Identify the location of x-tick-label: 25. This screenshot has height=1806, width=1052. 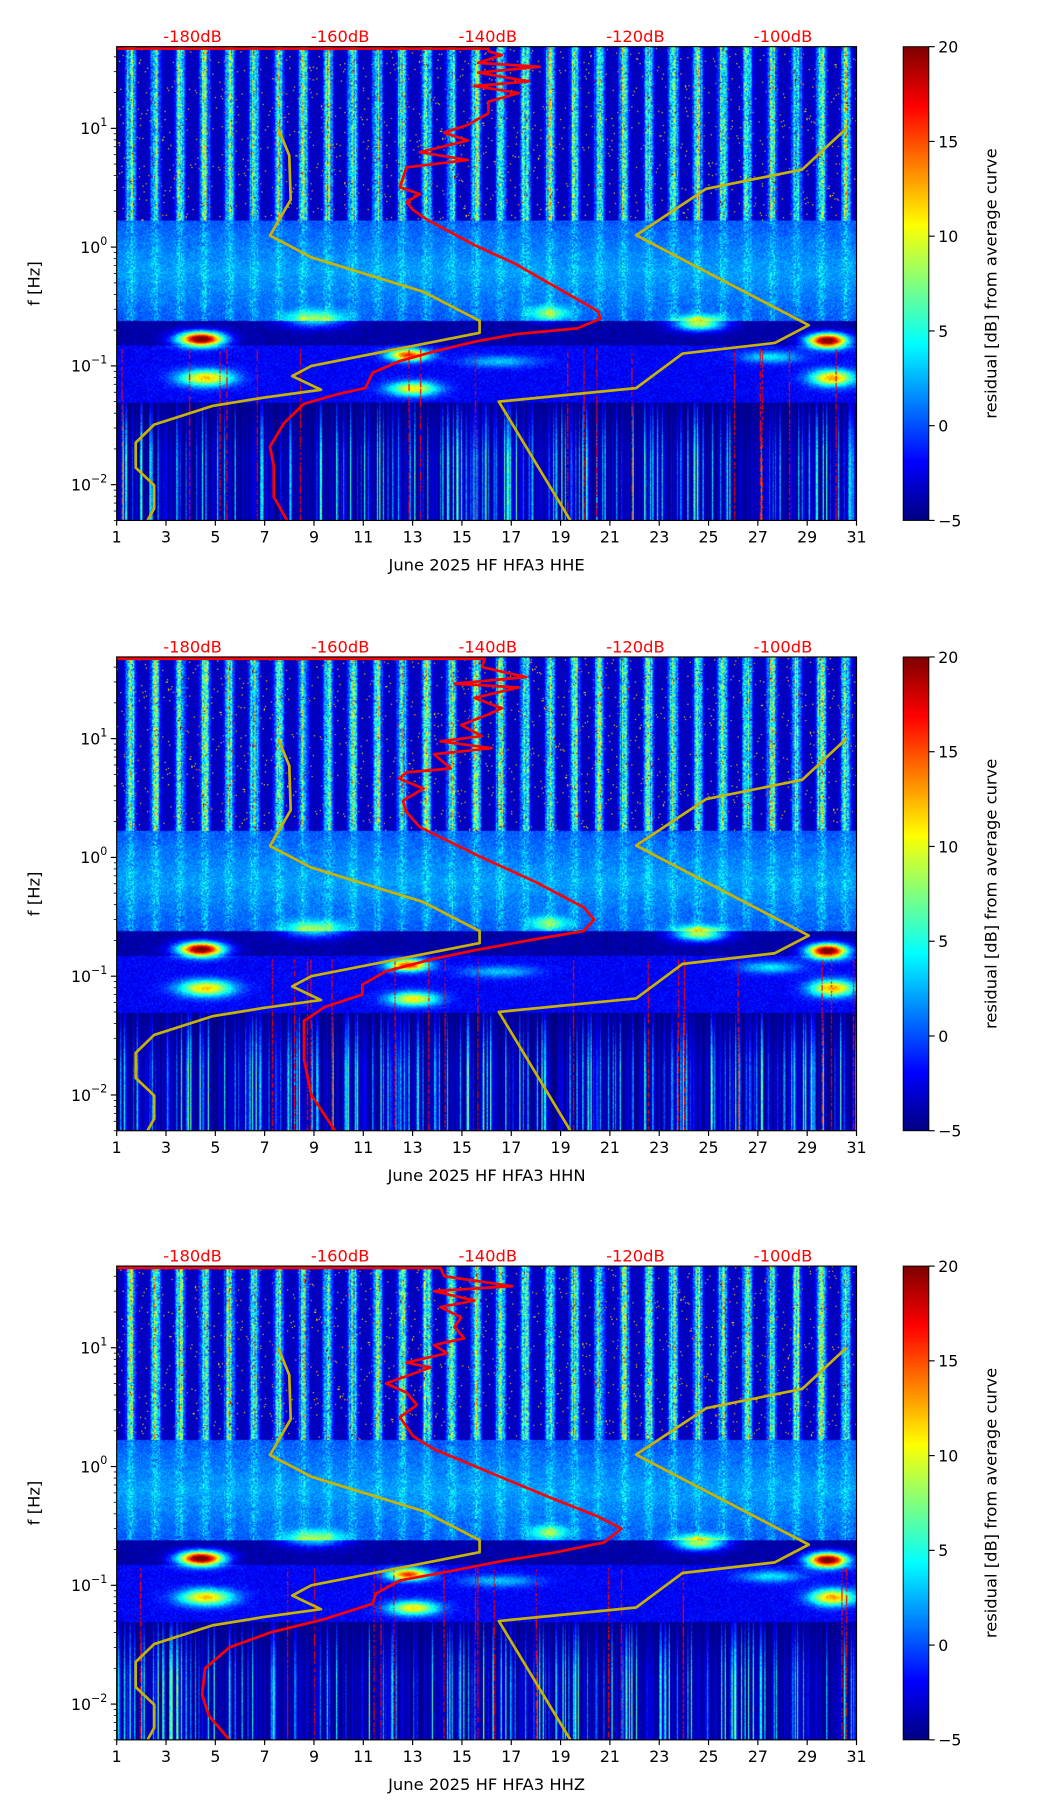
(709, 1756).